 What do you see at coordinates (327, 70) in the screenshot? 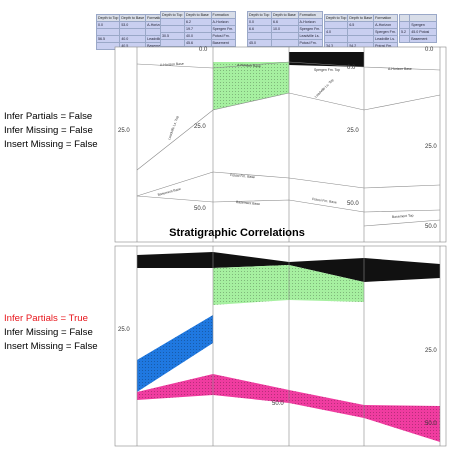
I see `svg-text: Spergen Fm. Top` at bounding box center [327, 70].